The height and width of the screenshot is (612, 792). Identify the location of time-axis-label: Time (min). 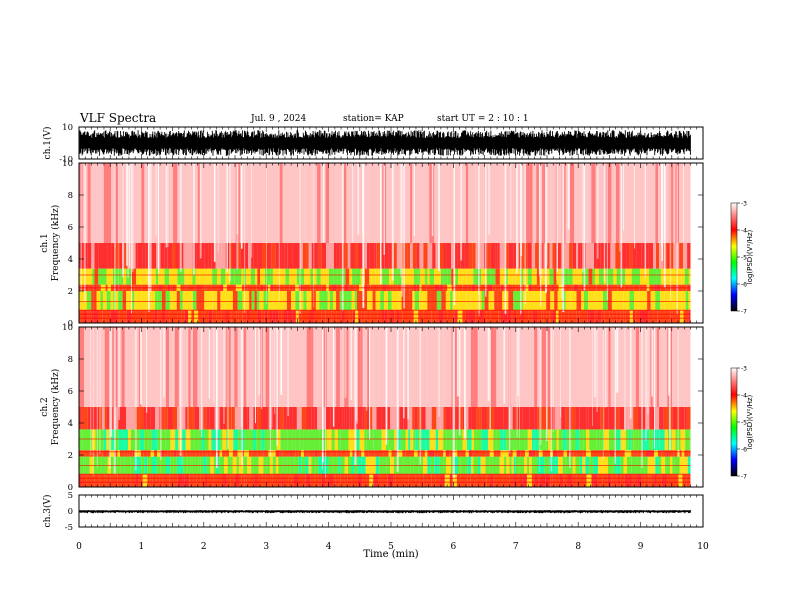
(390, 554).